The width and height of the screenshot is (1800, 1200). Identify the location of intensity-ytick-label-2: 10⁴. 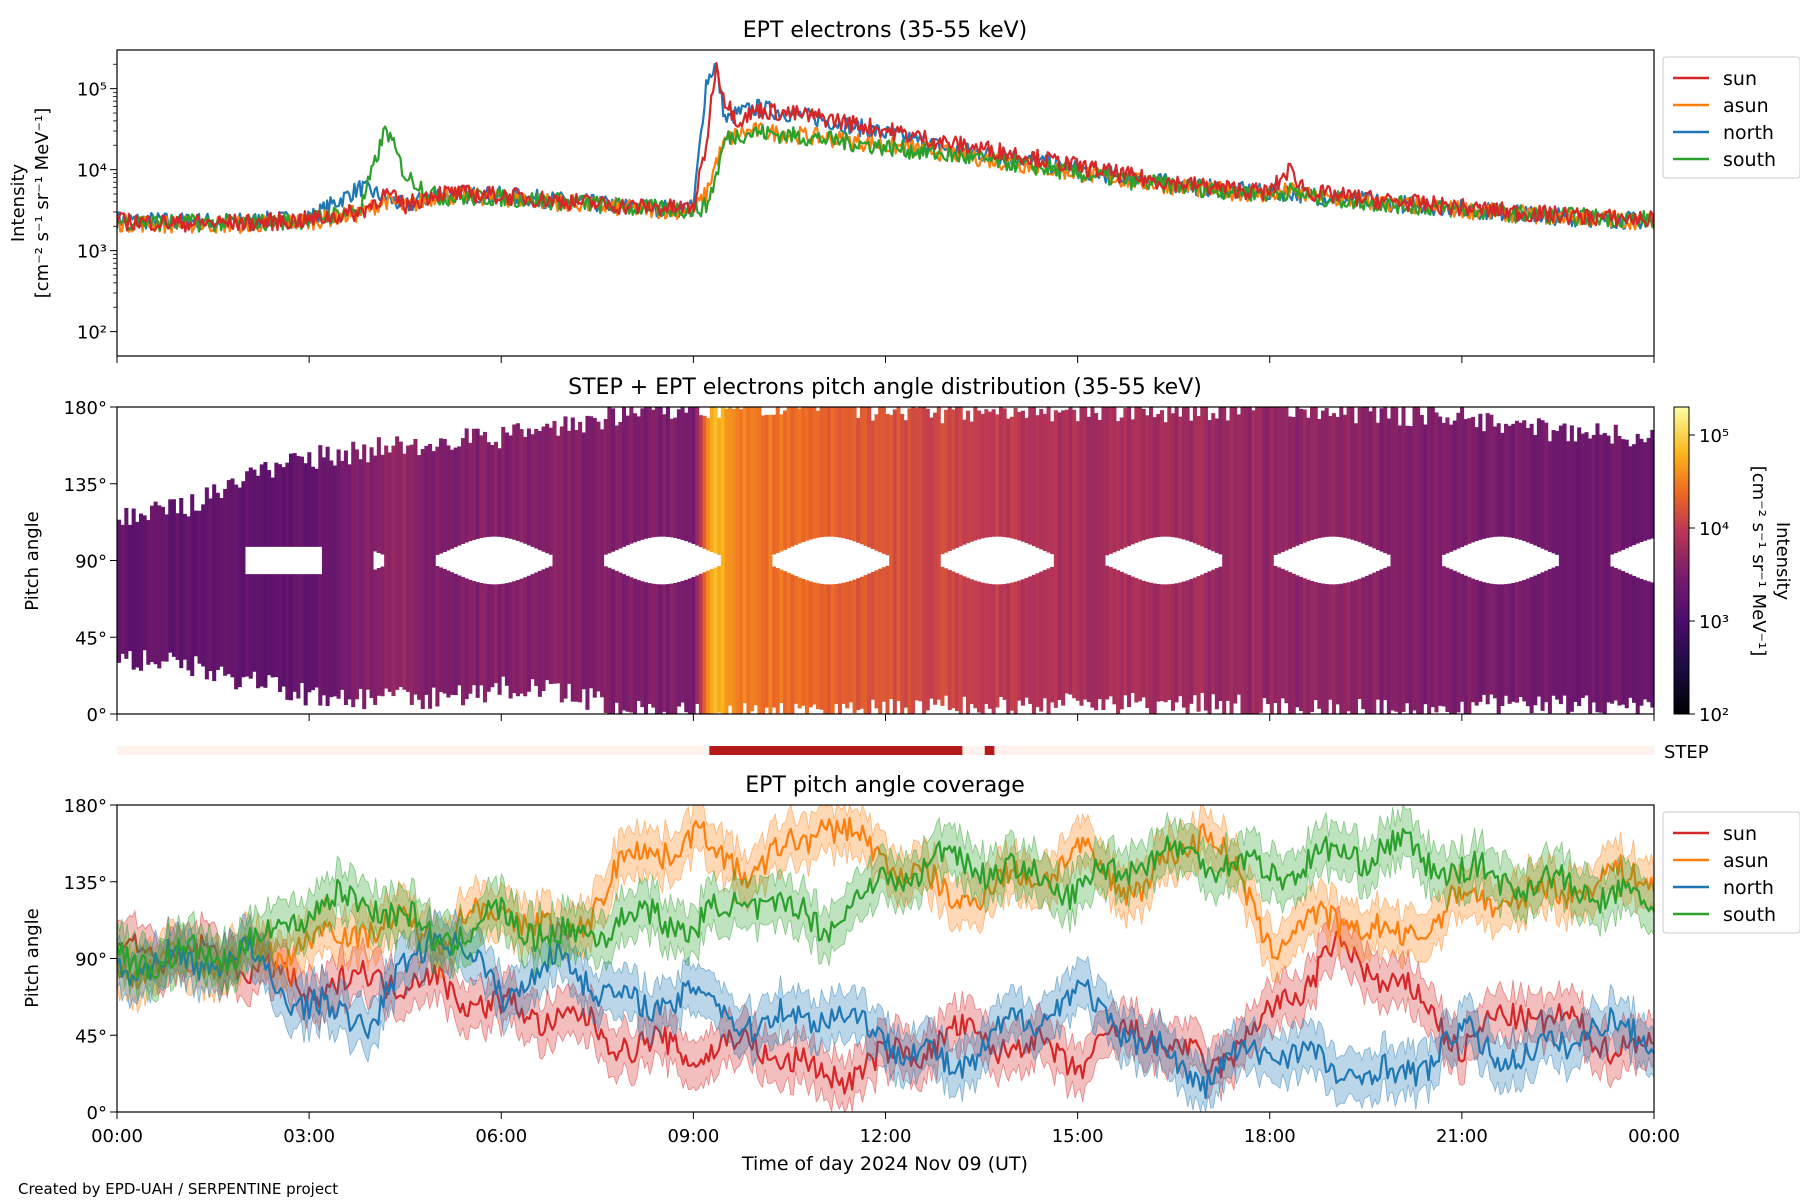
(92, 171).